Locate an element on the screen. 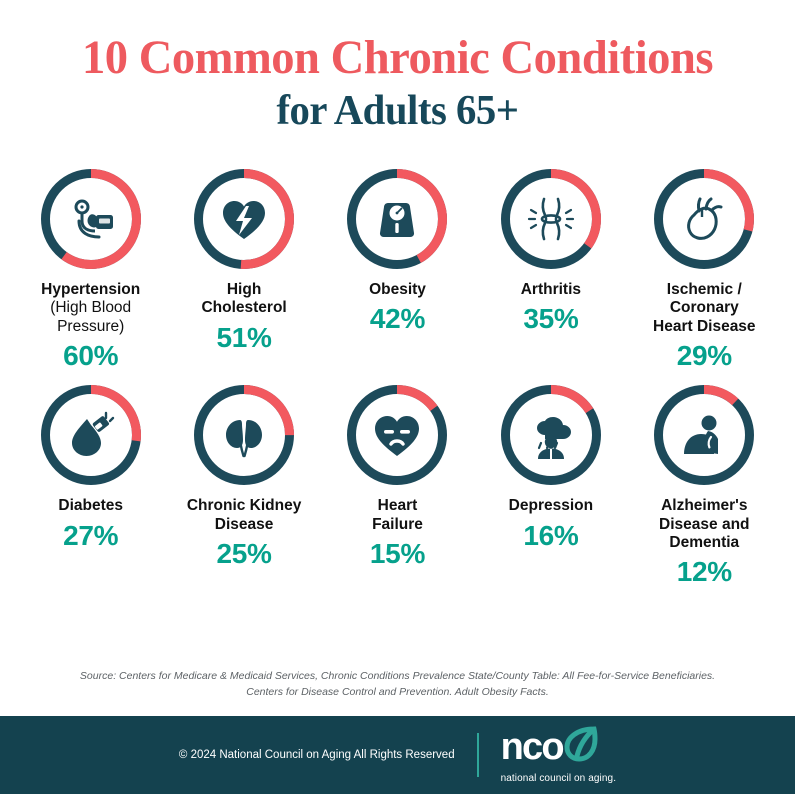 The height and width of the screenshot is (794, 795). title-line-2: for Adults 65+ is located at coordinates (397, 111).